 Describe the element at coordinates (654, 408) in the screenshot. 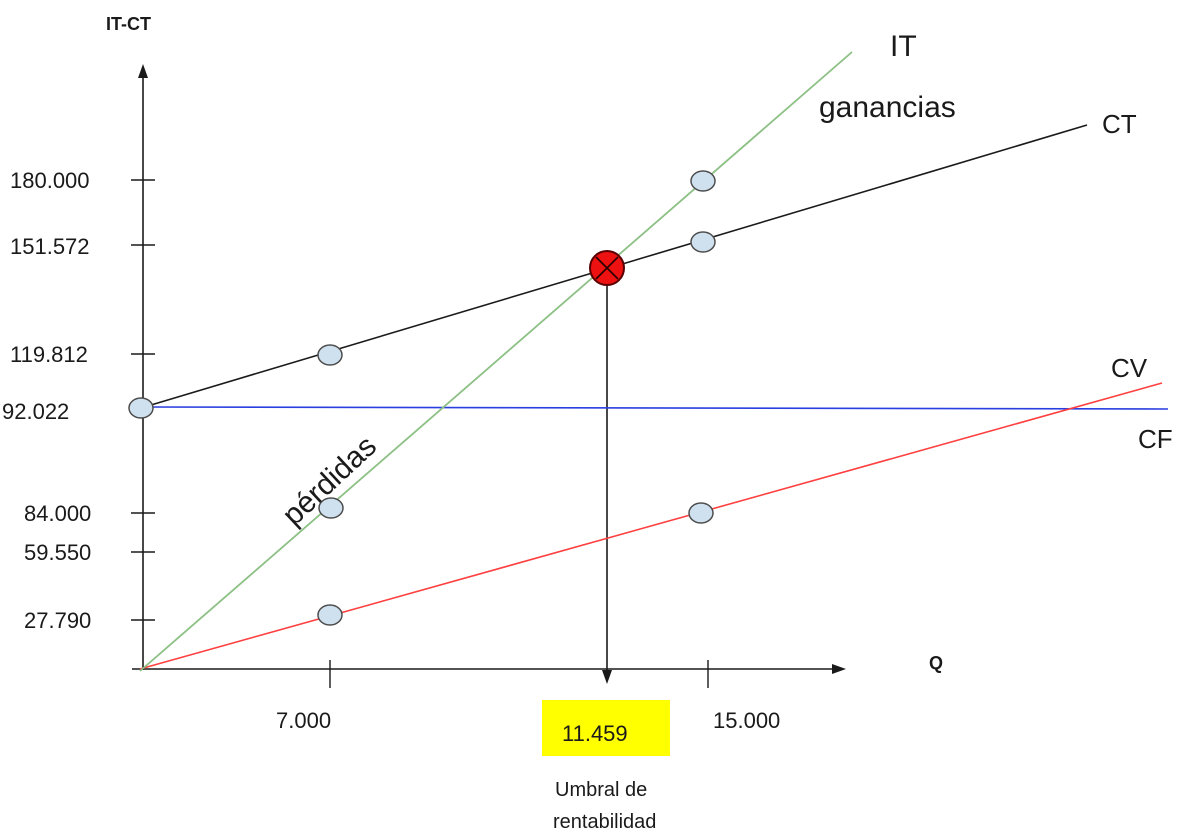

I see `cf-line` at that location.